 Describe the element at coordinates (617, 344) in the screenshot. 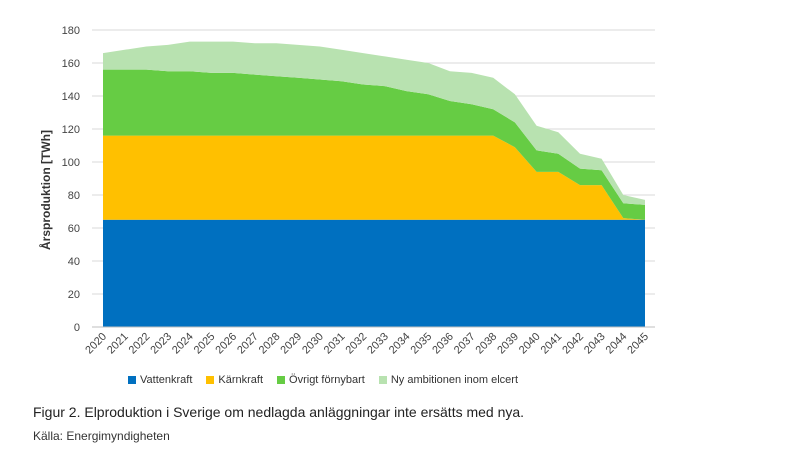

I see `x-tick-label: 2044` at that location.